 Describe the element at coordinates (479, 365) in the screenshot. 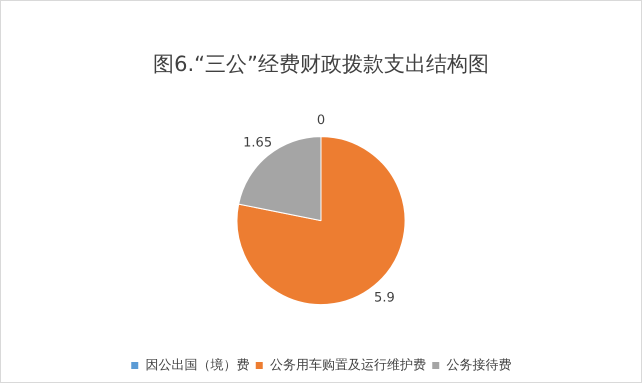

I see `legend-label: 公务接待费` at that location.